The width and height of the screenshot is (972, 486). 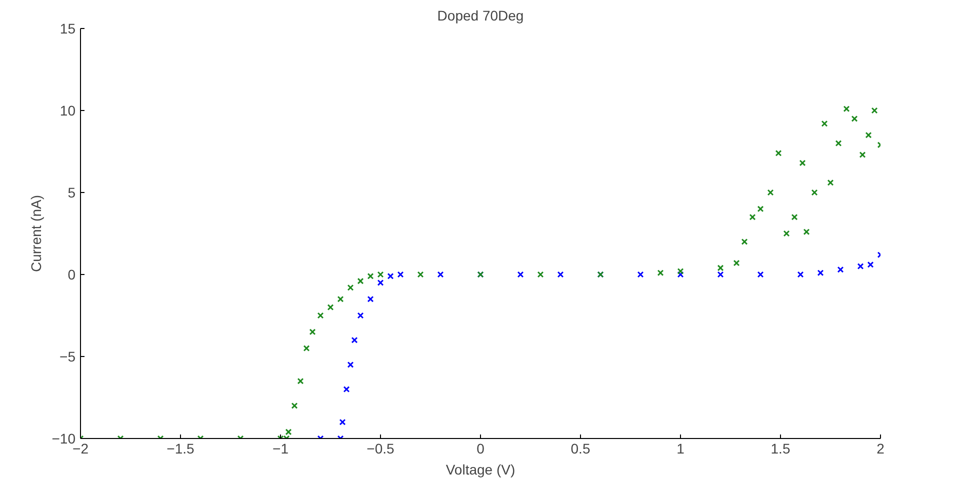 What do you see at coordinates (36, 233) in the screenshot?
I see `y-axis-title: Current (nA)` at bounding box center [36, 233].